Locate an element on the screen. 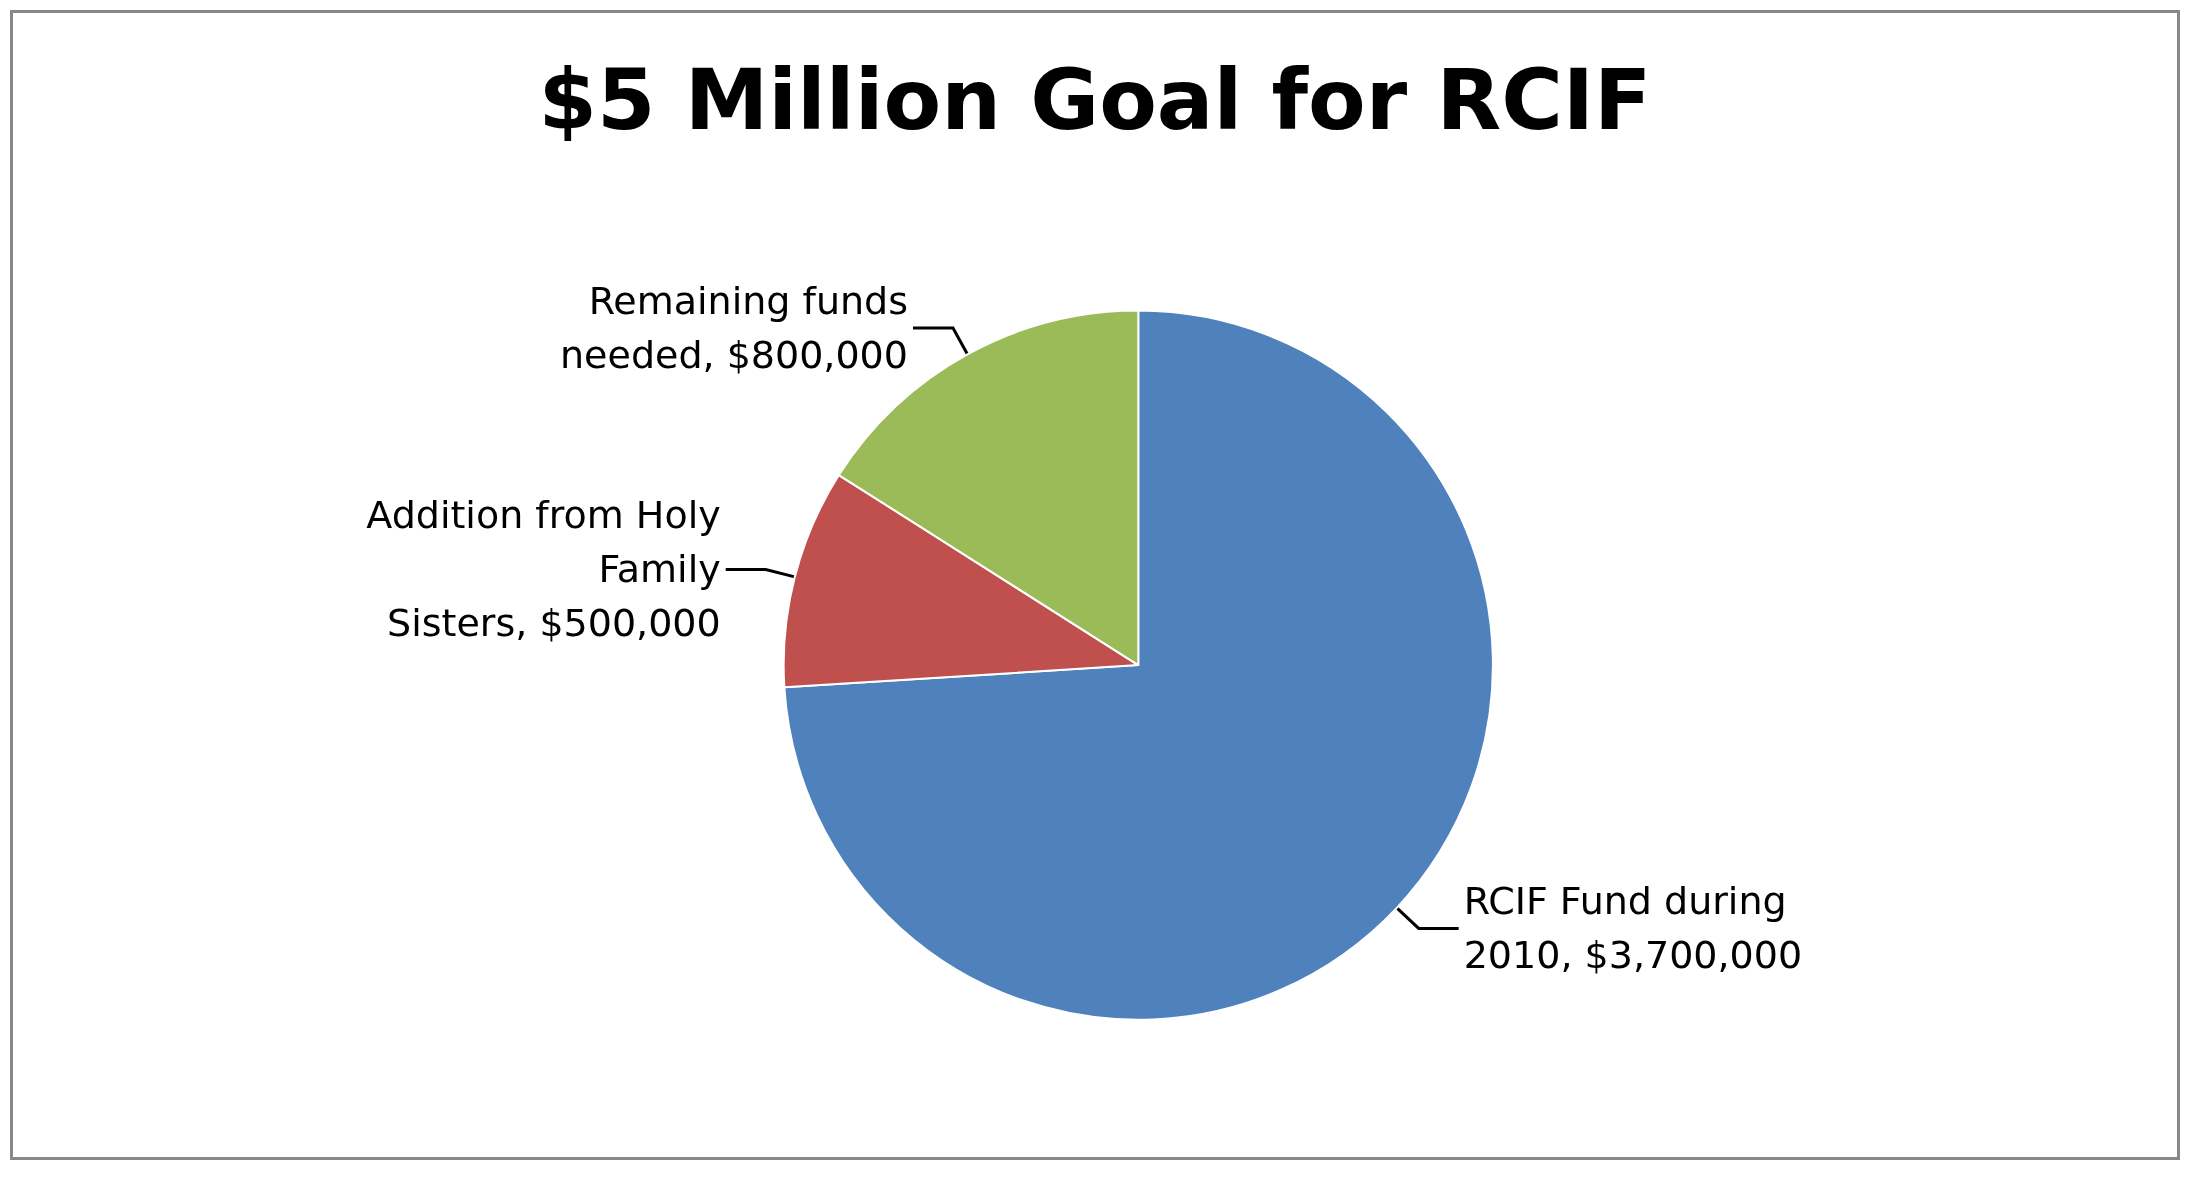 Image resolution: width=2203 pixels, height=1182 pixels. slice-label: Addition from Holy Family Sisters, $500,000 is located at coordinates (543, 569).